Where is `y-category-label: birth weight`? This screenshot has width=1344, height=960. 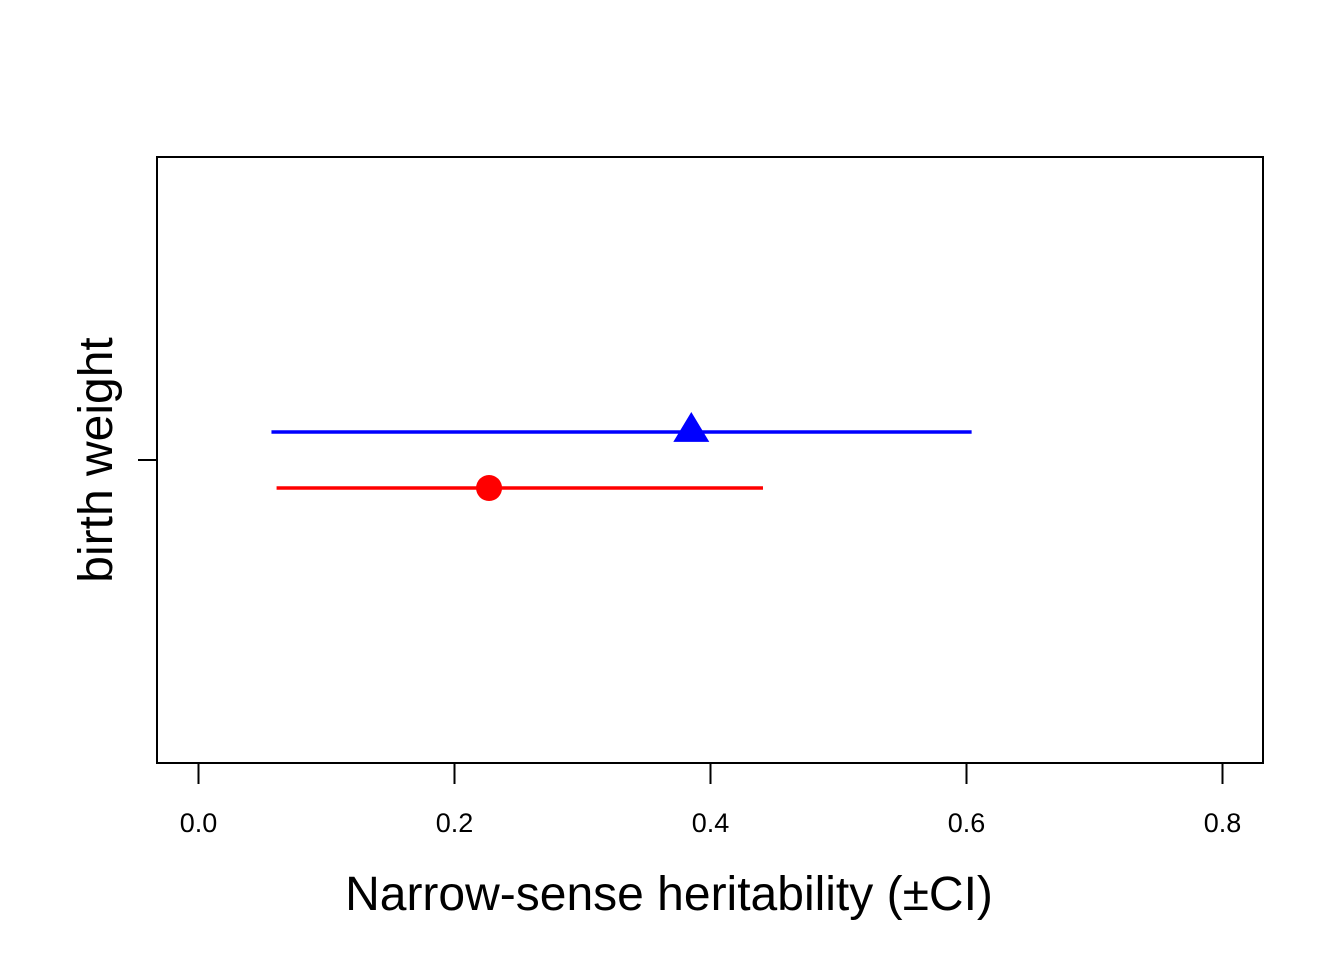
y-category-label: birth weight is located at coordinates (96, 459).